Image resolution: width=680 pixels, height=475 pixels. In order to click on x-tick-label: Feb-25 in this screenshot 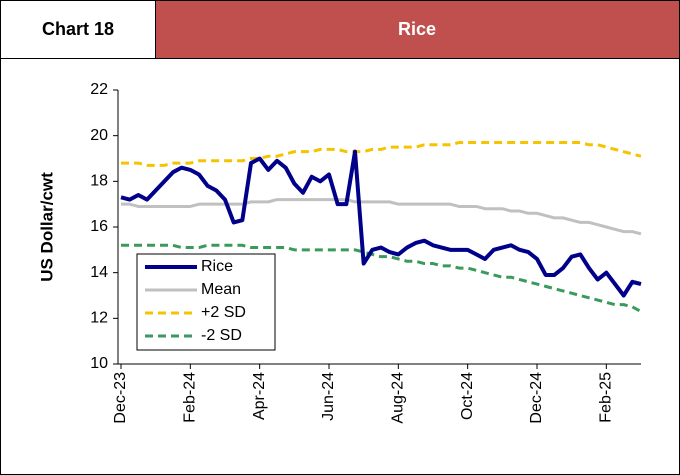, I will do `click(606, 397)`.